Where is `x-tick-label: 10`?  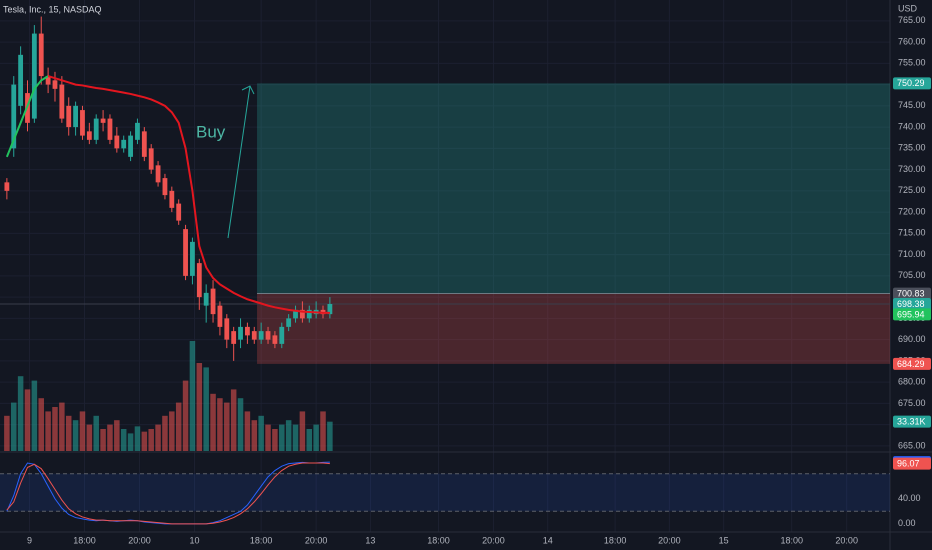
x-tick-label: 10 is located at coordinates (194, 540).